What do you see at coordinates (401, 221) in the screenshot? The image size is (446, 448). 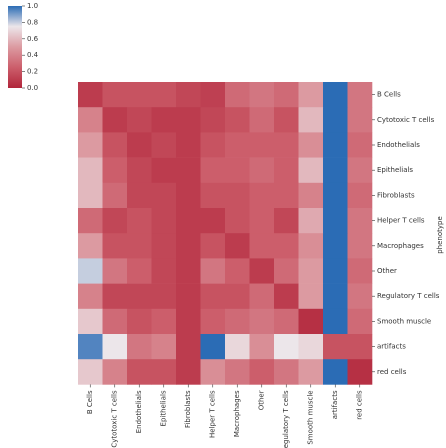 I see `y-tick-label: Helper T cells` at bounding box center [401, 221].